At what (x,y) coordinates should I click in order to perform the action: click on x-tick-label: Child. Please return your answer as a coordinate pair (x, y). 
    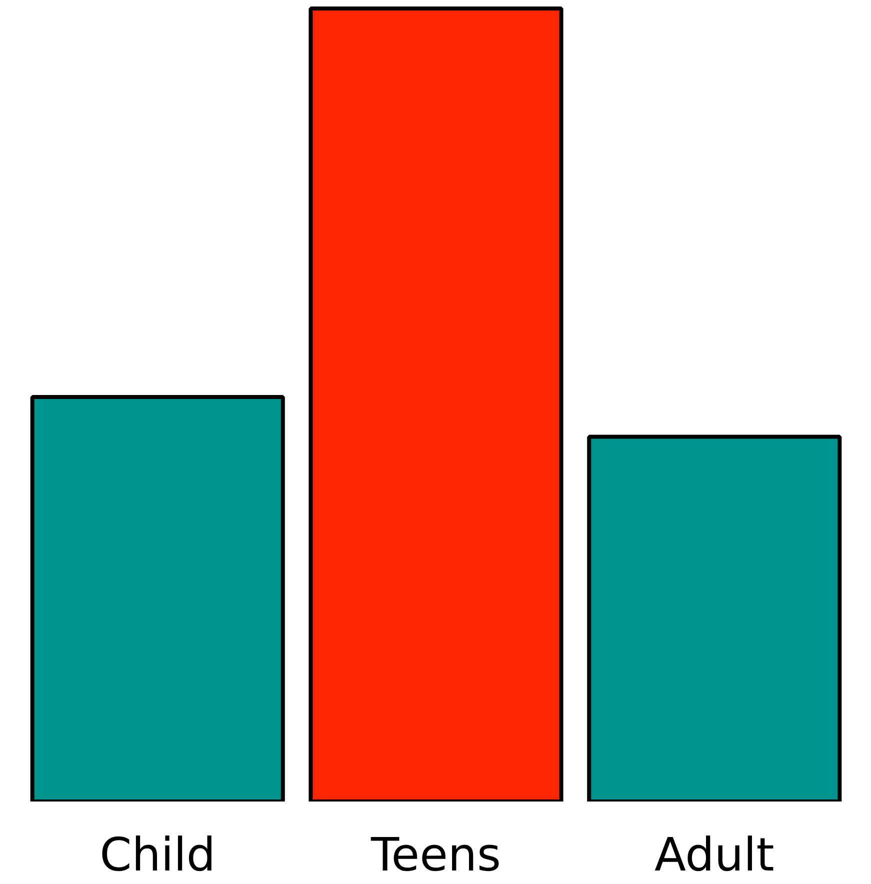
    Looking at the image, I should click on (158, 855).